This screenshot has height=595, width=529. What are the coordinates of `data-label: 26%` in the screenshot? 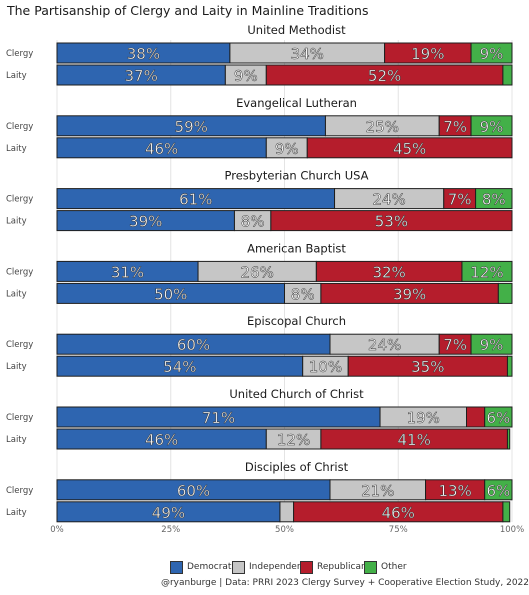 It's located at (257, 272).